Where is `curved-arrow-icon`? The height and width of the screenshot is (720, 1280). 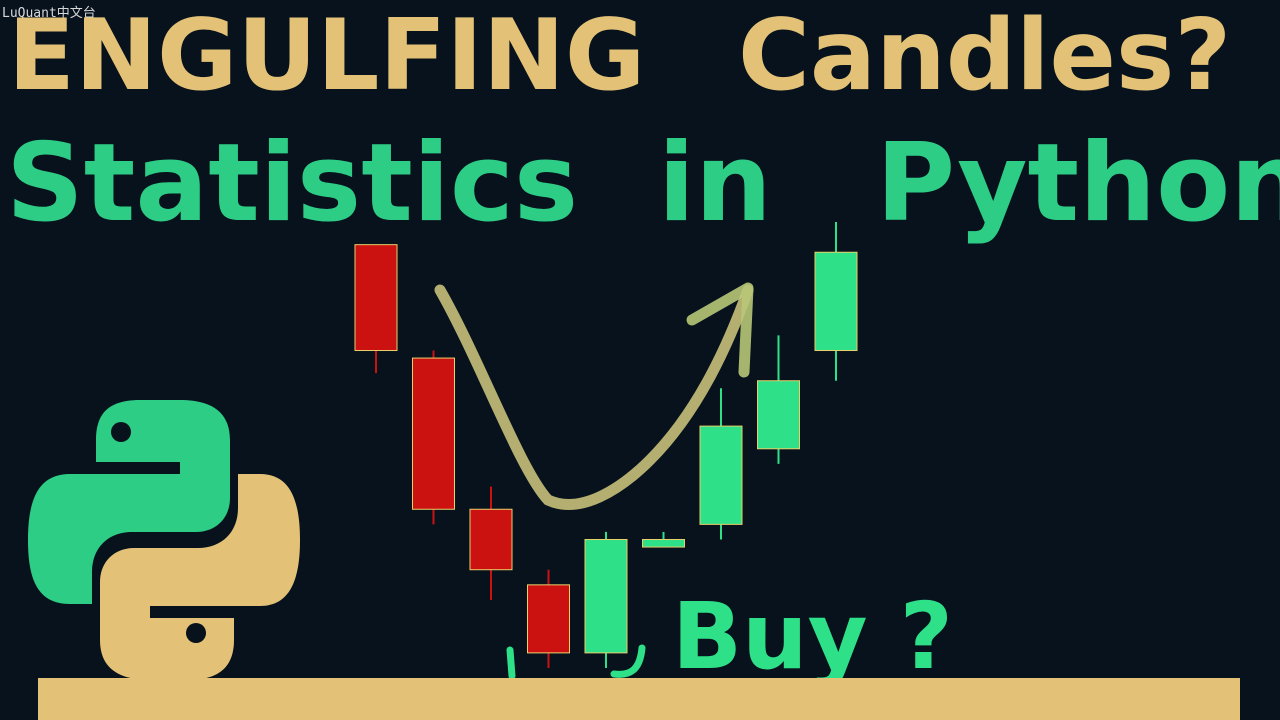
curved-arrow-icon is located at coordinates (594, 396).